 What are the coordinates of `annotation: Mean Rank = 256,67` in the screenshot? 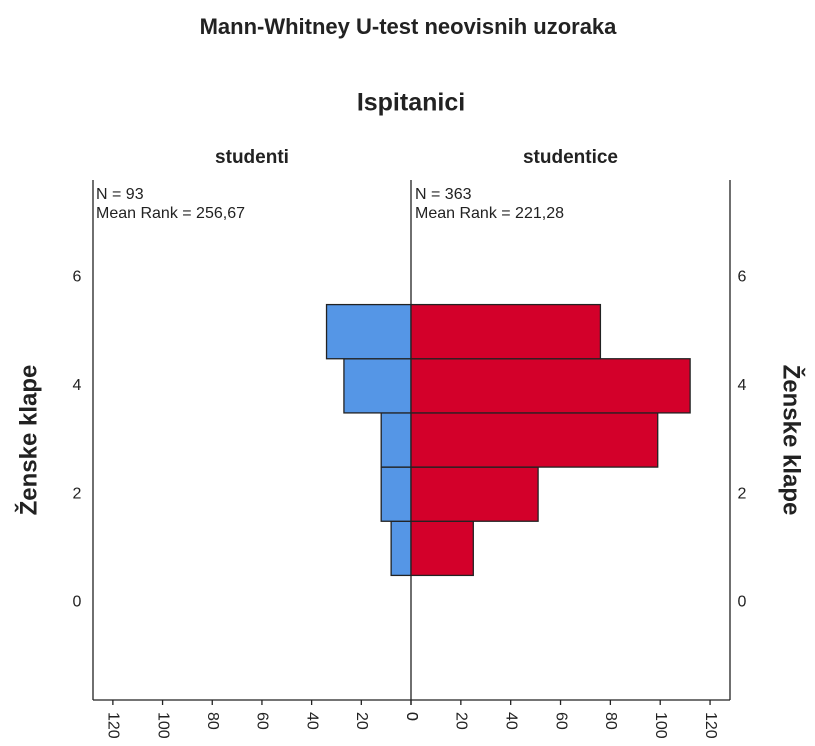 It's located at (170, 213).